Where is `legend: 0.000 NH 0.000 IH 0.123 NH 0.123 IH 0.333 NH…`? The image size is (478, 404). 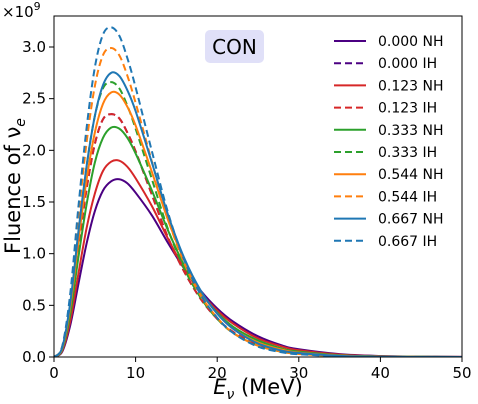
legend: 0.000 NH 0.000 IH 0.123 NH 0.123 IH 0.333 NH… is located at coordinates (389, 142).